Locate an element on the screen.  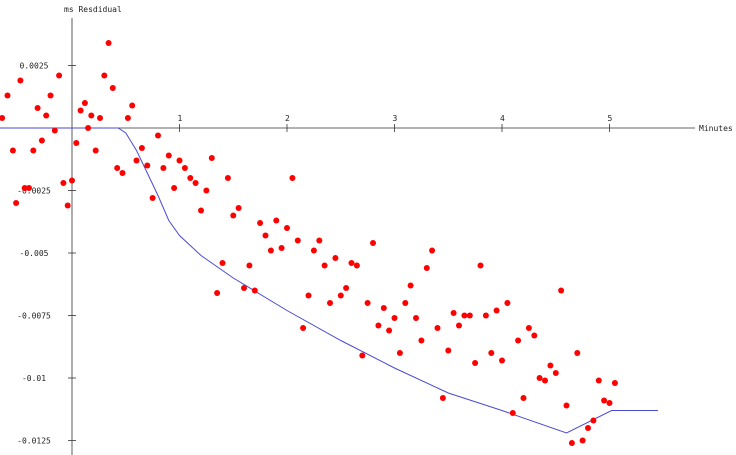
y-axis-label: ms Resdidual is located at coordinates (93, 9).